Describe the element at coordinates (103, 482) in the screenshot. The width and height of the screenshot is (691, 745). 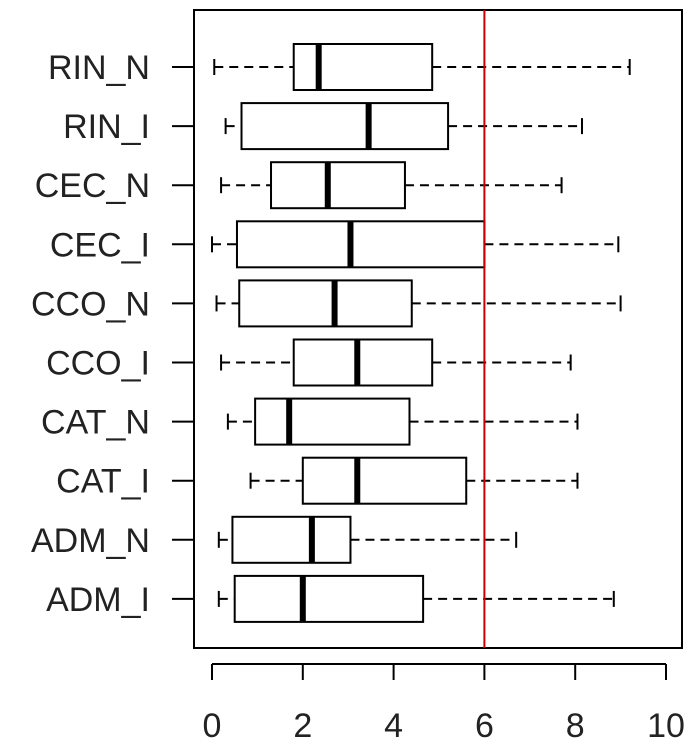
I see `category-label: CAT_I` at that location.